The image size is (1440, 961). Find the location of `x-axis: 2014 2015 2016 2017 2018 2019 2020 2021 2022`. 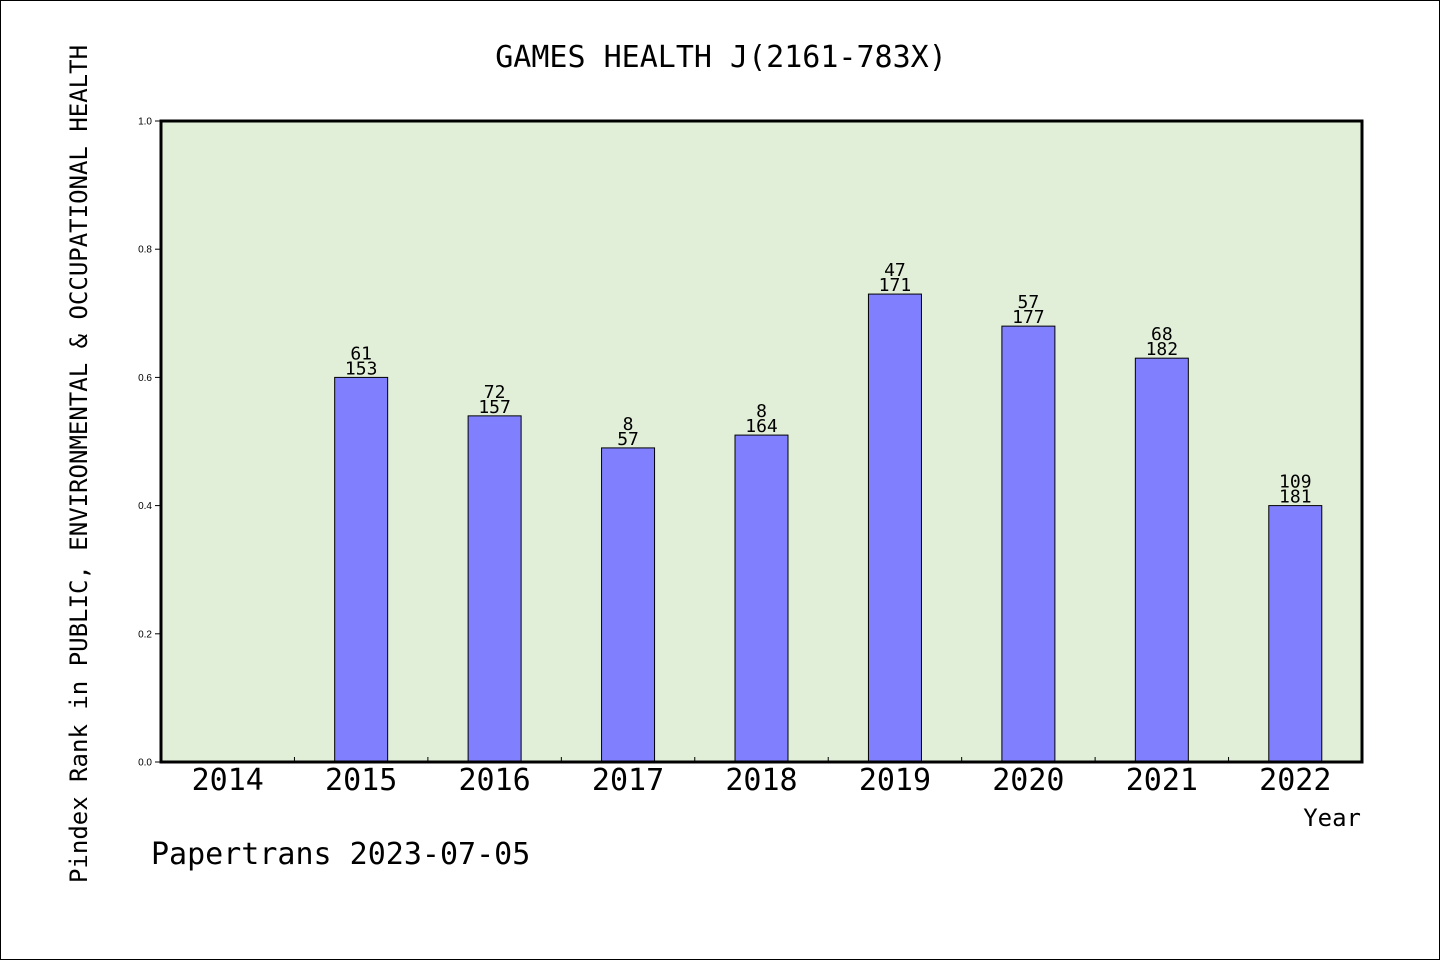

x-axis: 2014 2015 2016 2017 2018 2019 2020 2021 2022 is located at coordinates (761, 777).